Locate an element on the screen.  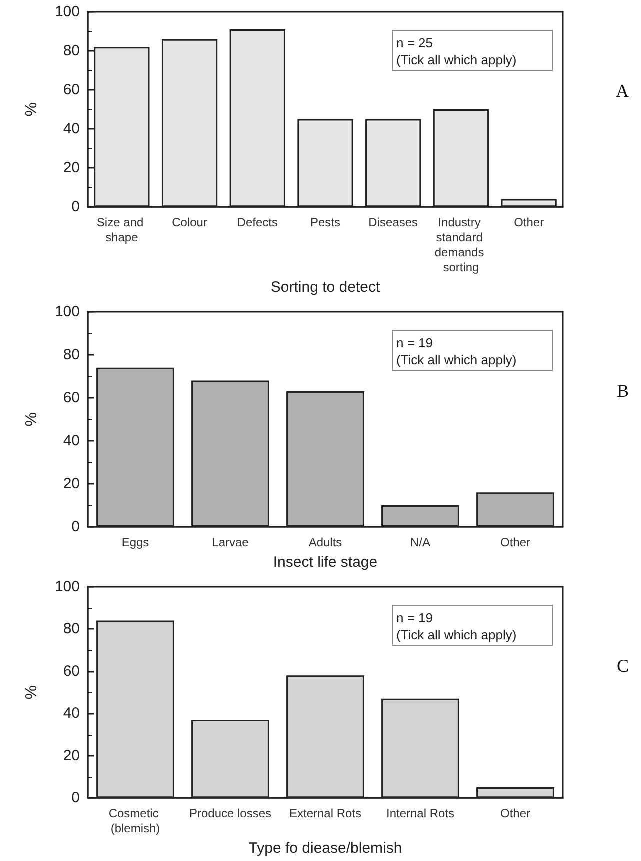
x-tick-label: External Rots is located at coordinates (325, 813).